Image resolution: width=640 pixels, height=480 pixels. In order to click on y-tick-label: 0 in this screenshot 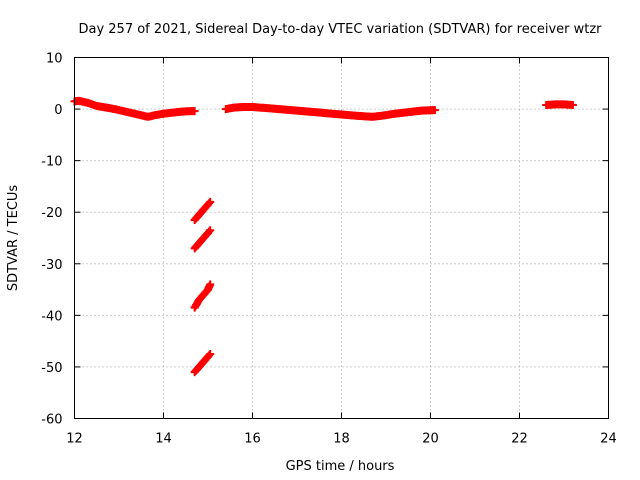, I will do `click(58, 110)`.